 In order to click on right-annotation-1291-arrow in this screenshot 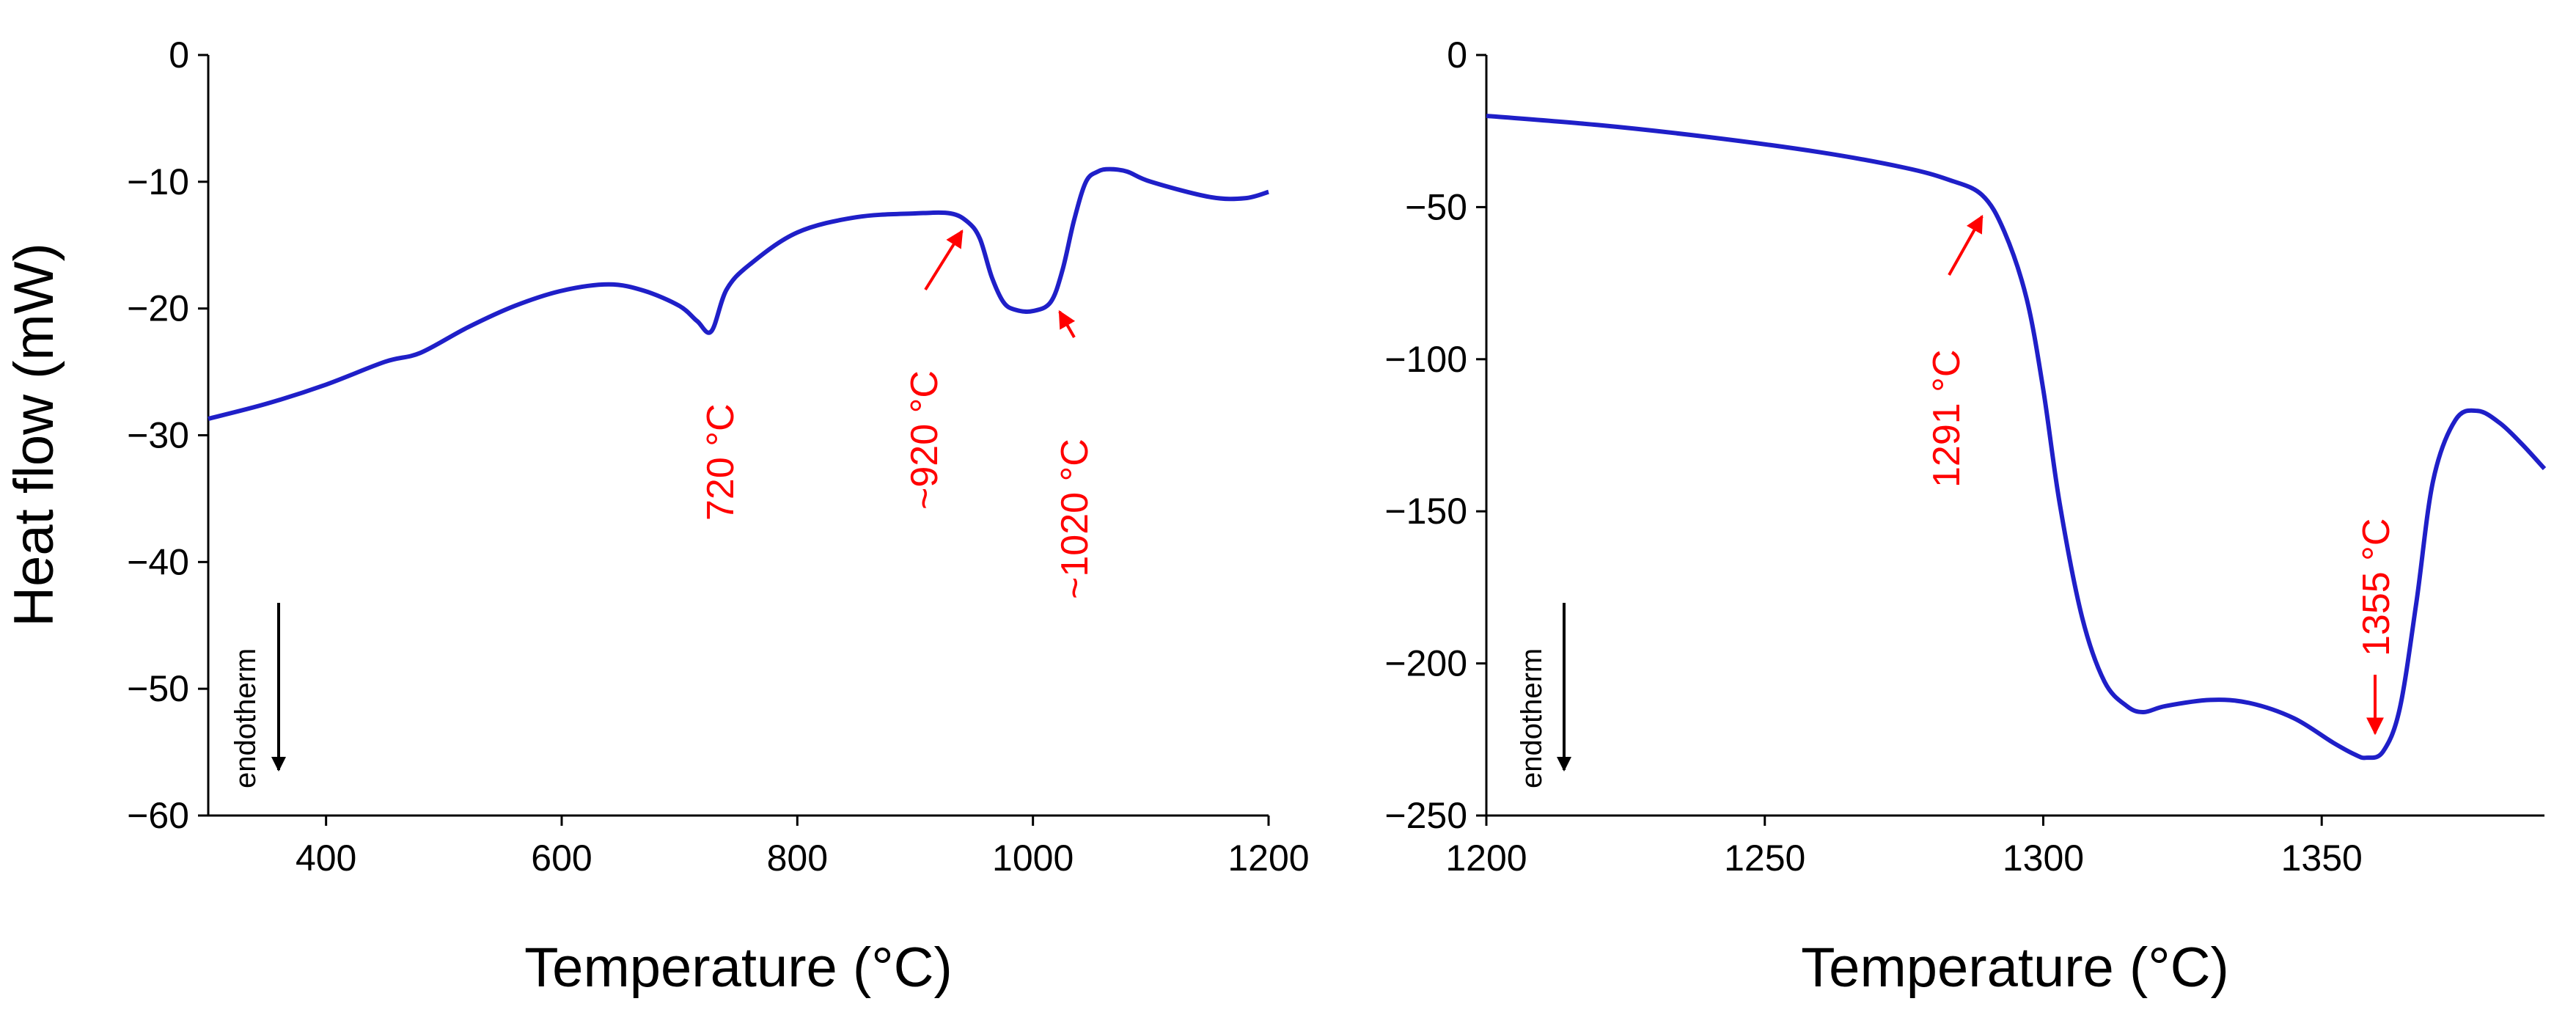, I will do `click(1966, 245)`.